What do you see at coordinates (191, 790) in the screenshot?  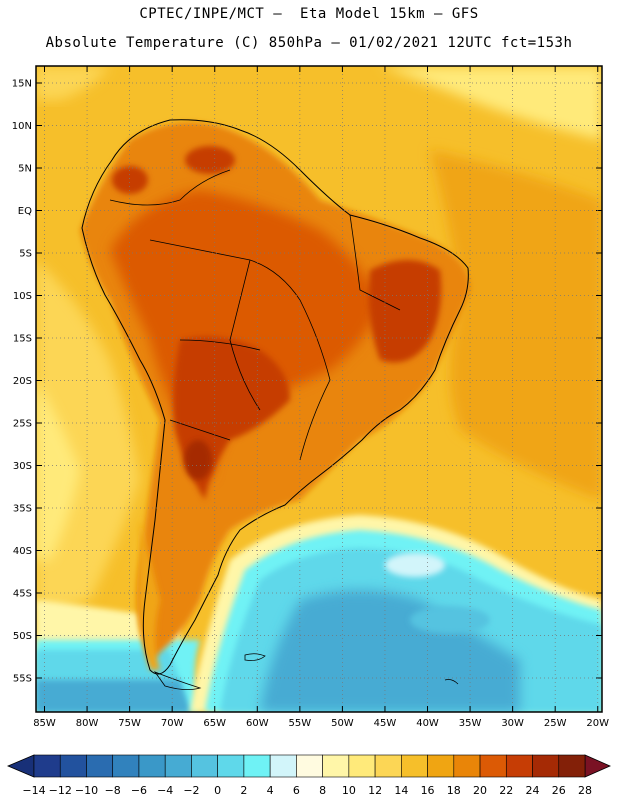 I see `colorbar-label: −2` at bounding box center [191, 790].